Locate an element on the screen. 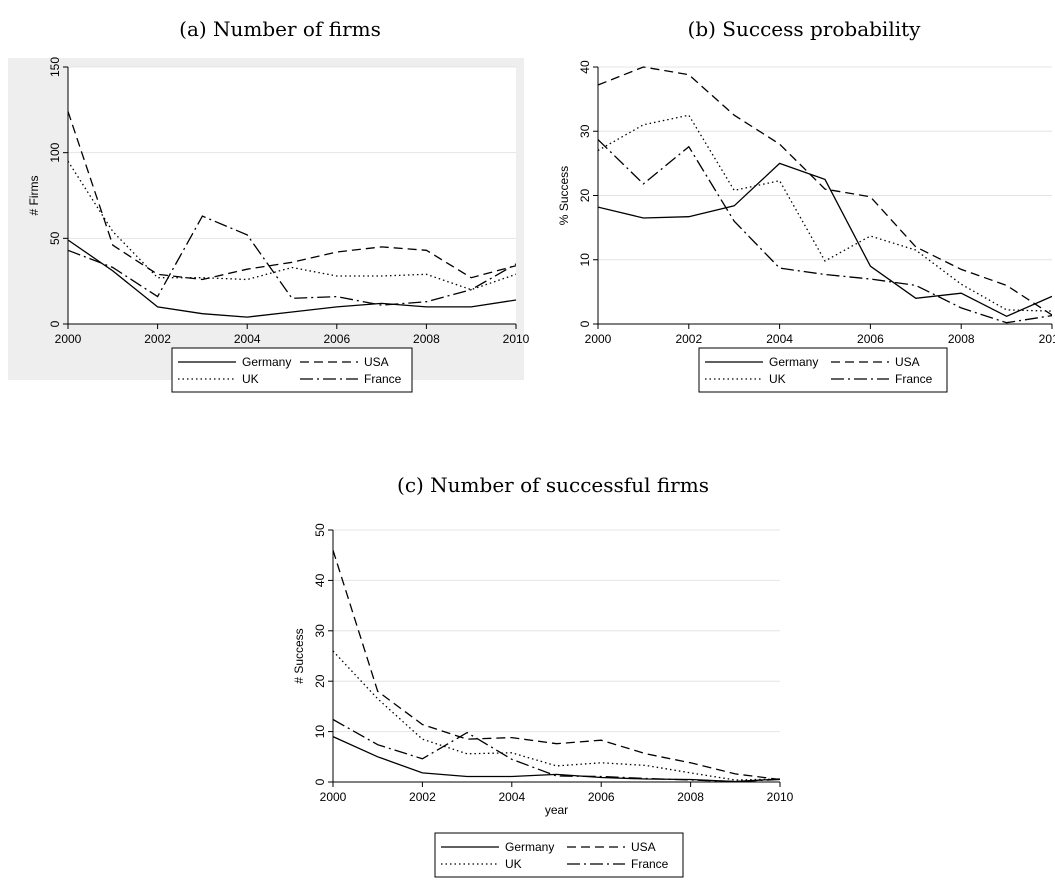  chart-caption: (b) Success probability is located at coordinates (805, 29).